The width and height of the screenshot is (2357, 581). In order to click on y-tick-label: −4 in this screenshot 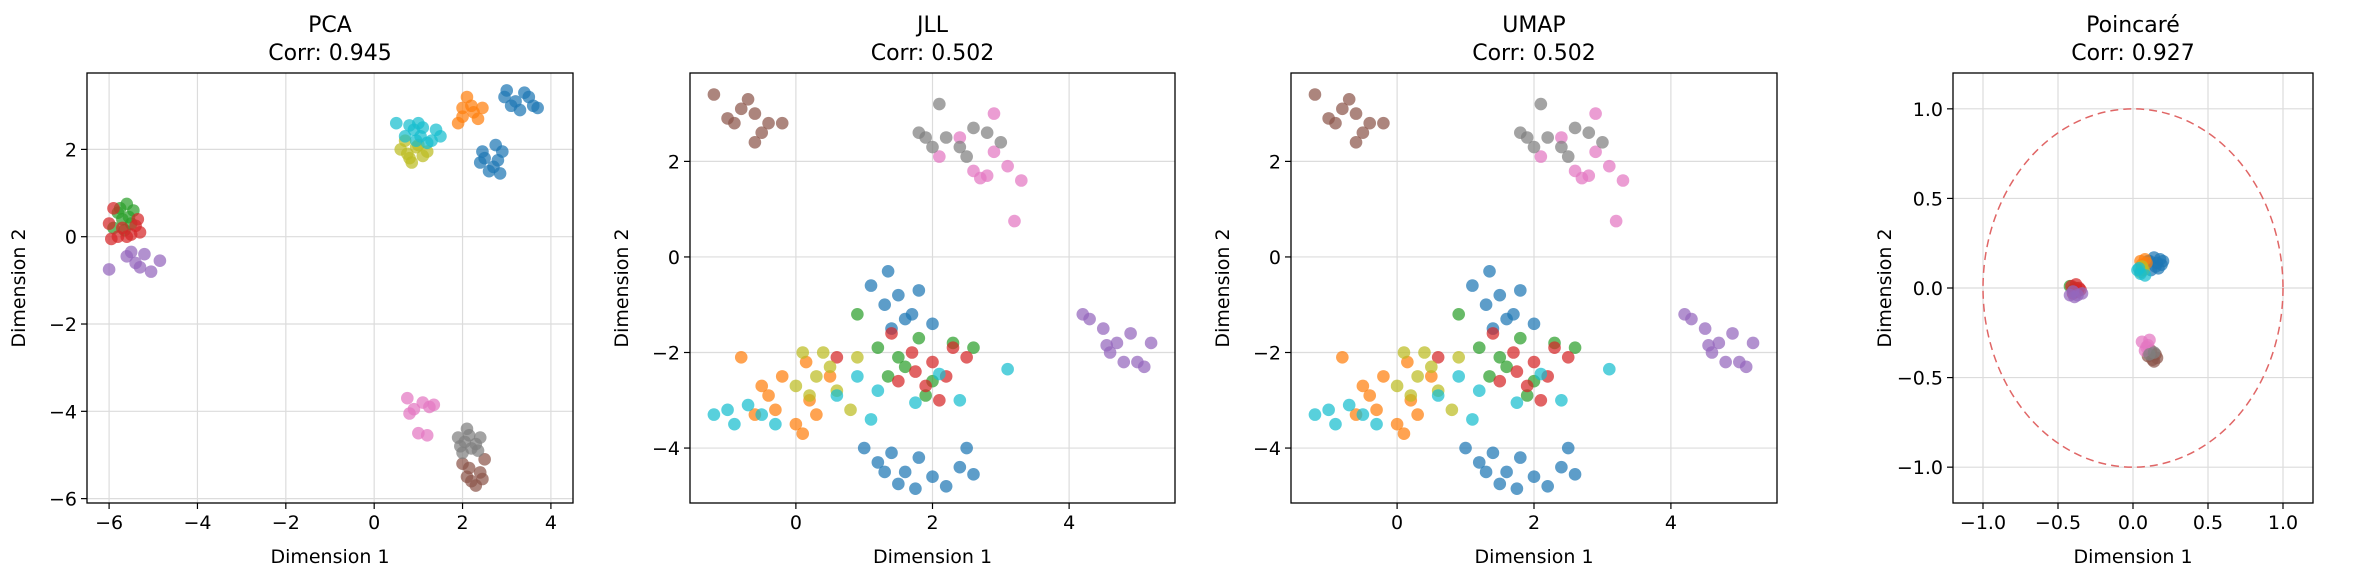, I will do `click(63, 412)`.